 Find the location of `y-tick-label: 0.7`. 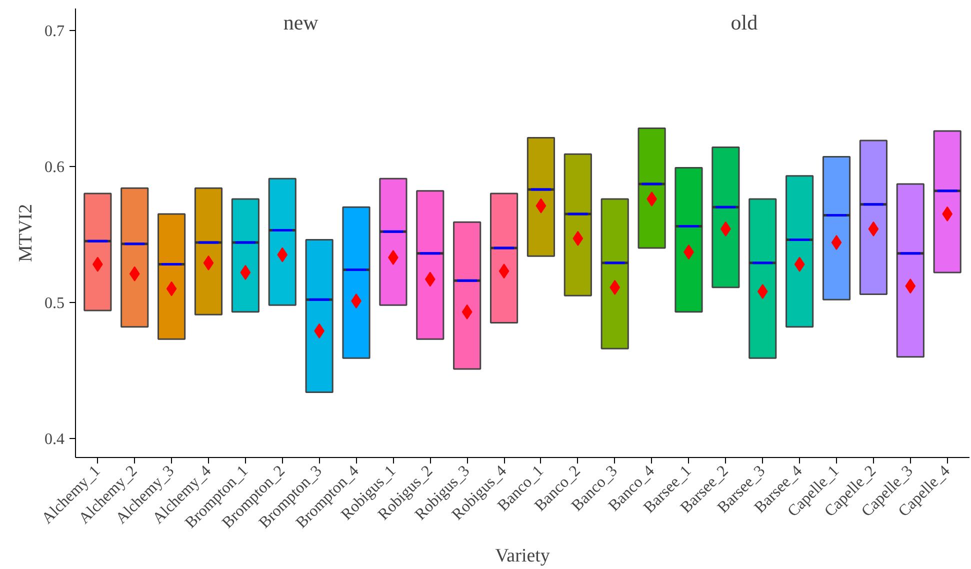

y-tick-label: 0.7 is located at coordinates (54, 31).